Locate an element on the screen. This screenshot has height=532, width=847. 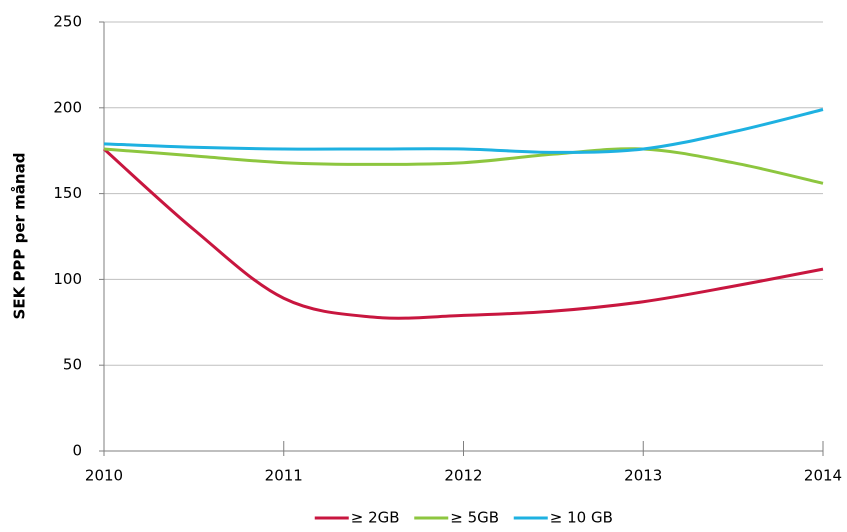
x-tick-label: 2014 is located at coordinates (823, 476).